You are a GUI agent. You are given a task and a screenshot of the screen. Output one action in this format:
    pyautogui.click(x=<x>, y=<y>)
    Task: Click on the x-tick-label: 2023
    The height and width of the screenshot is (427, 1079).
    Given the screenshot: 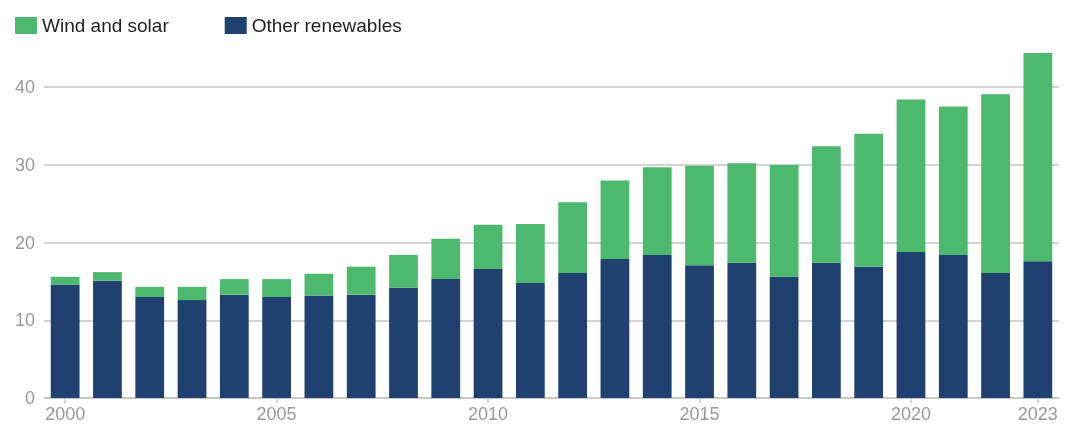 What is the action you would take?
    pyautogui.click(x=1037, y=414)
    